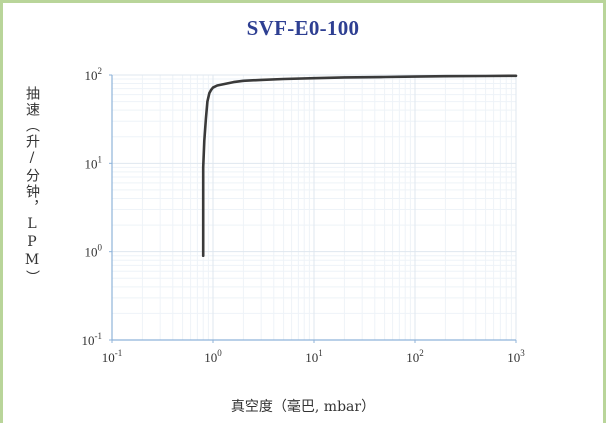  What do you see at coordinates (314, 356) in the screenshot?
I see `x-tick-label: 10¹` at bounding box center [314, 356].